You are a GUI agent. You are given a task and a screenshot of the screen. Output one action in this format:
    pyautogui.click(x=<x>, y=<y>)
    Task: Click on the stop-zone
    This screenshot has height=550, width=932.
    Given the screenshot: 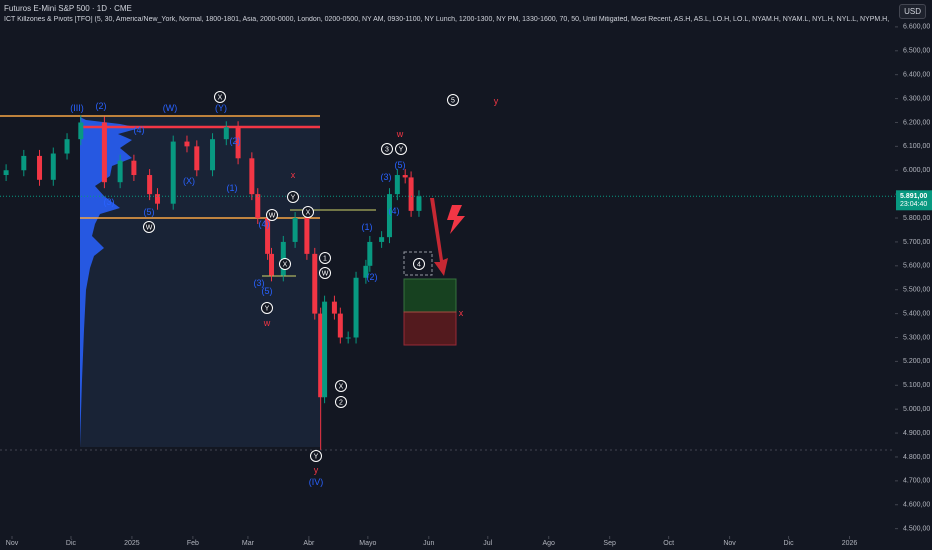 What is the action you would take?
    pyautogui.click(x=430, y=328)
    